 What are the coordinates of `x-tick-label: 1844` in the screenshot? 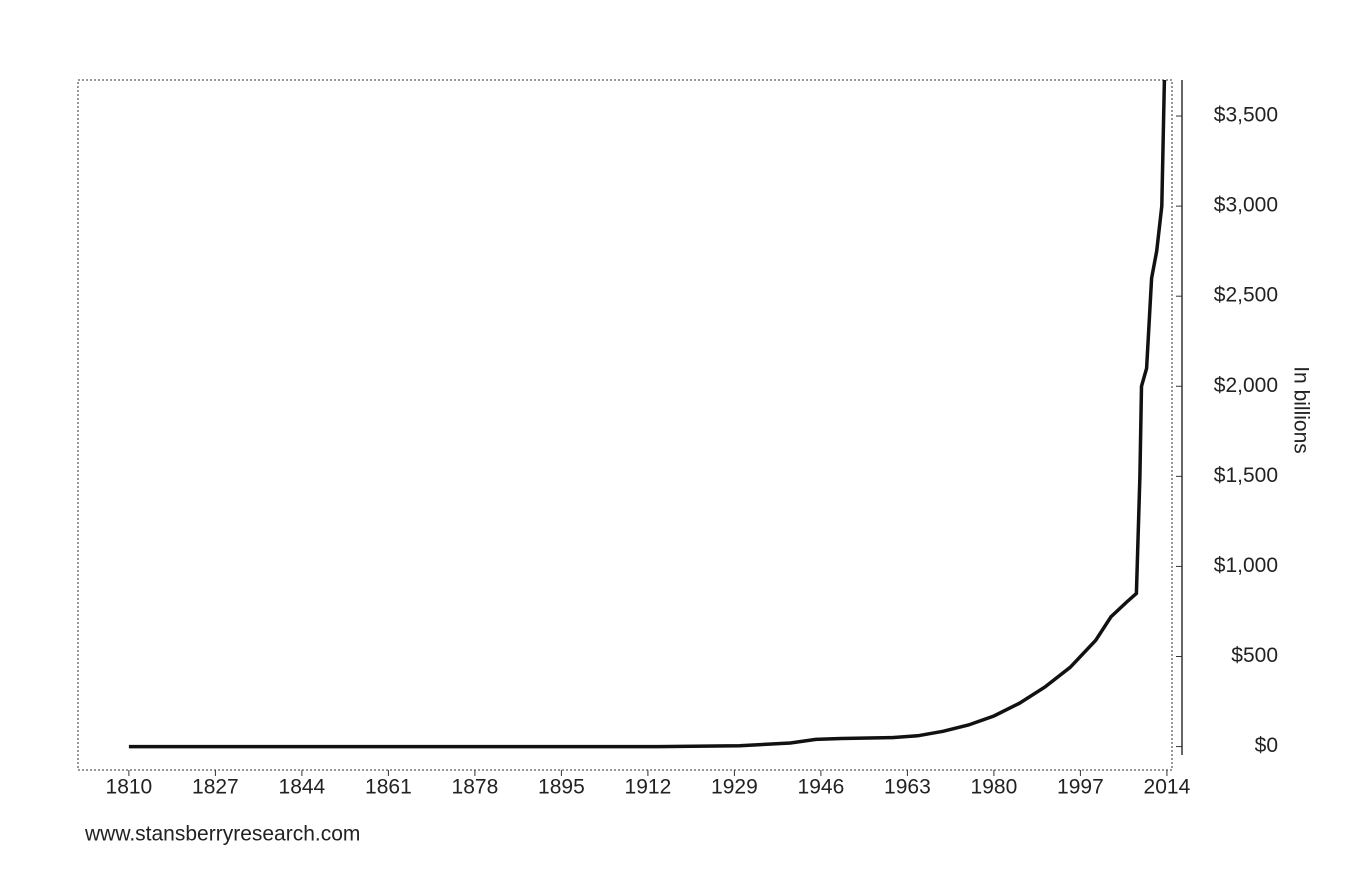 It's located at (302, 787).